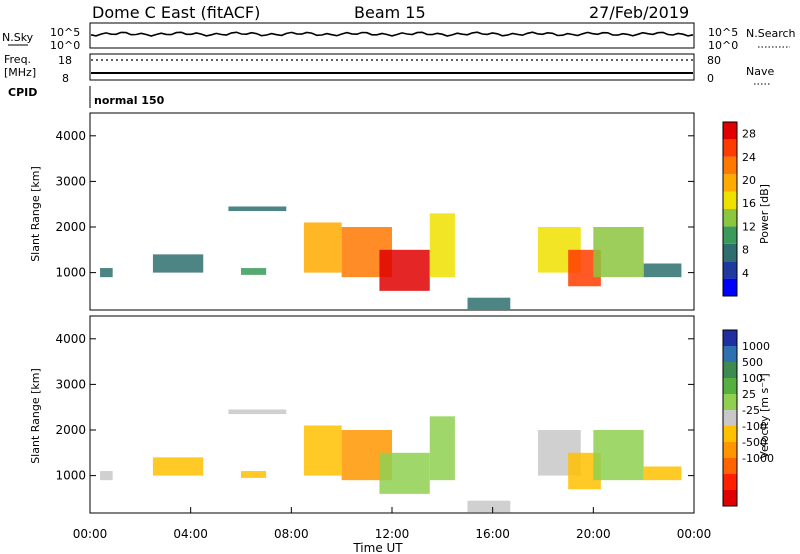 This screenshot has width=800, height=554. I want to click on velocity-colorbar-tick: -25, so click(751, 410).